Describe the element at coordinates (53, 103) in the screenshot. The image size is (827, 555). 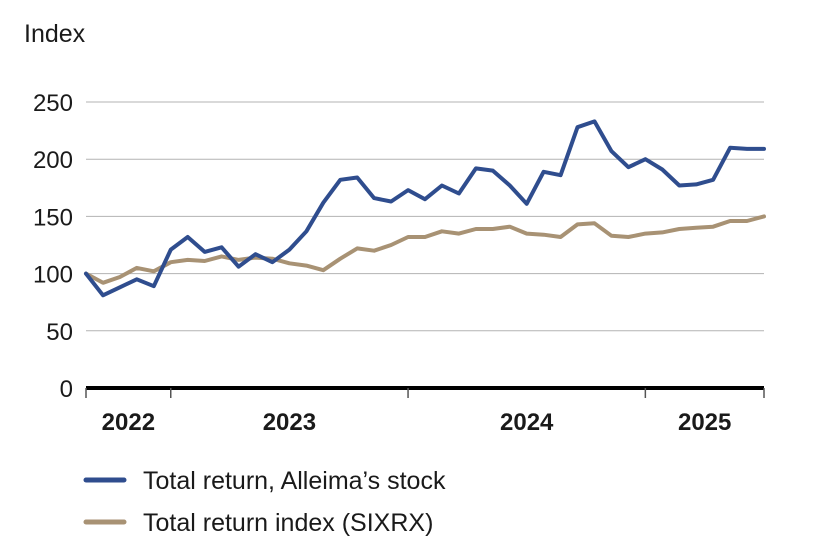
I see `y-tick-label: 250` at that location.